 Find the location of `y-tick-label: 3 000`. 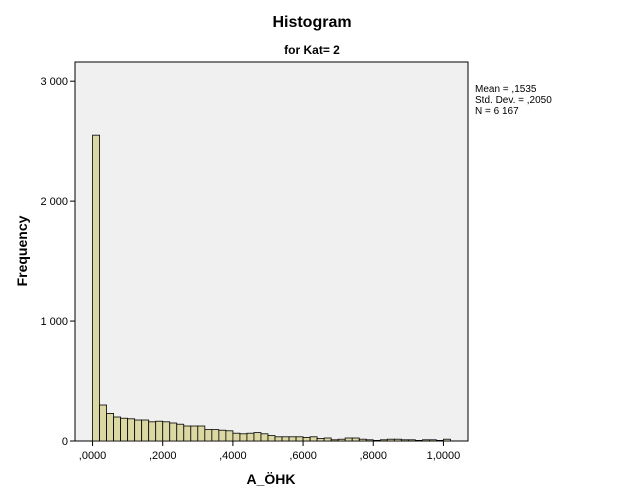

y-tick-label: 3 000 is located at coordinates (54, 82).